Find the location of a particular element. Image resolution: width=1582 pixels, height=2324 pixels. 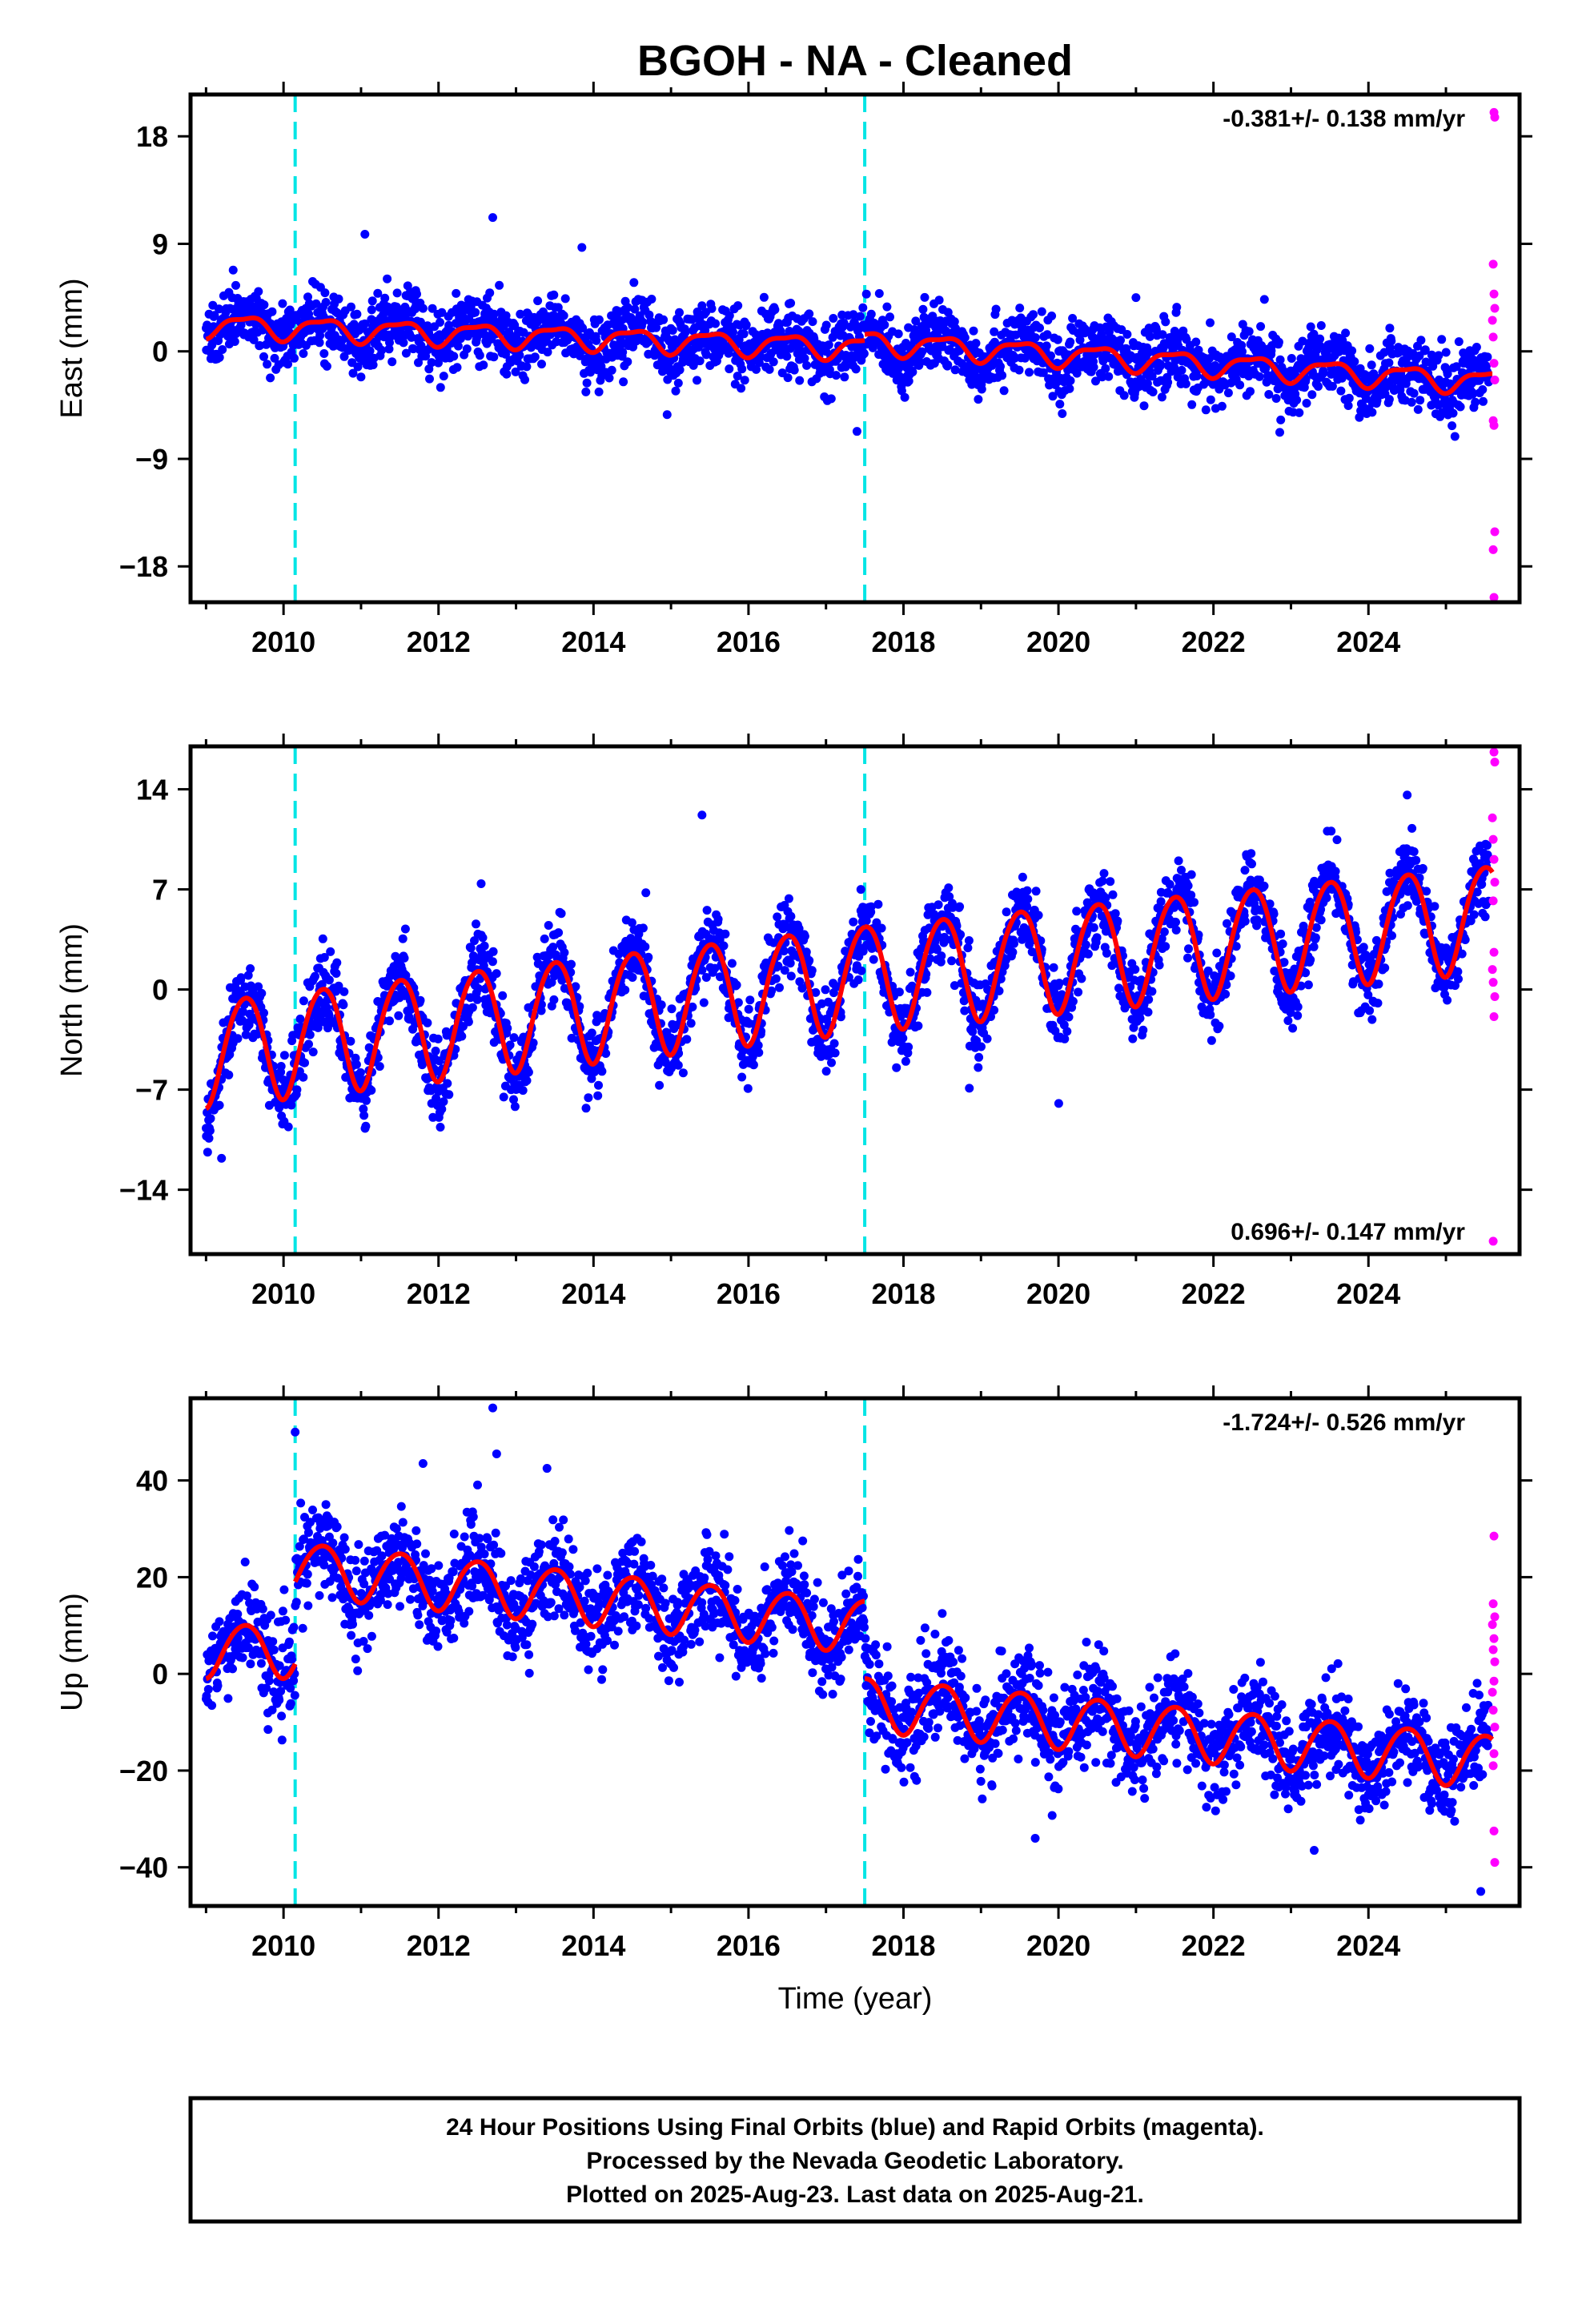

final-orbit-points is located at coordinates (847, 990).